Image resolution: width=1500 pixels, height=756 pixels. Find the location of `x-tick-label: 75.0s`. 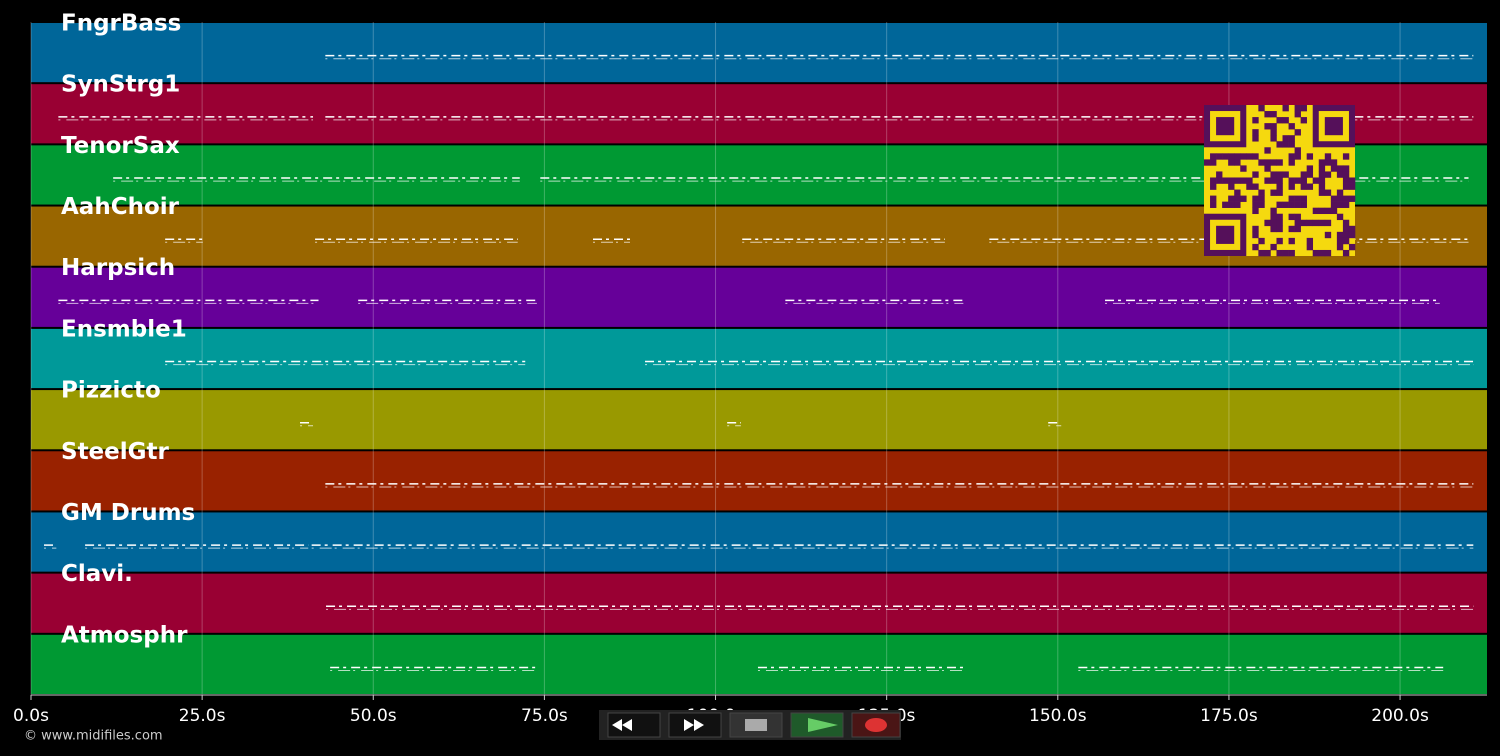

x-tick-label: 75.0s is located at coordinates (544, 716).